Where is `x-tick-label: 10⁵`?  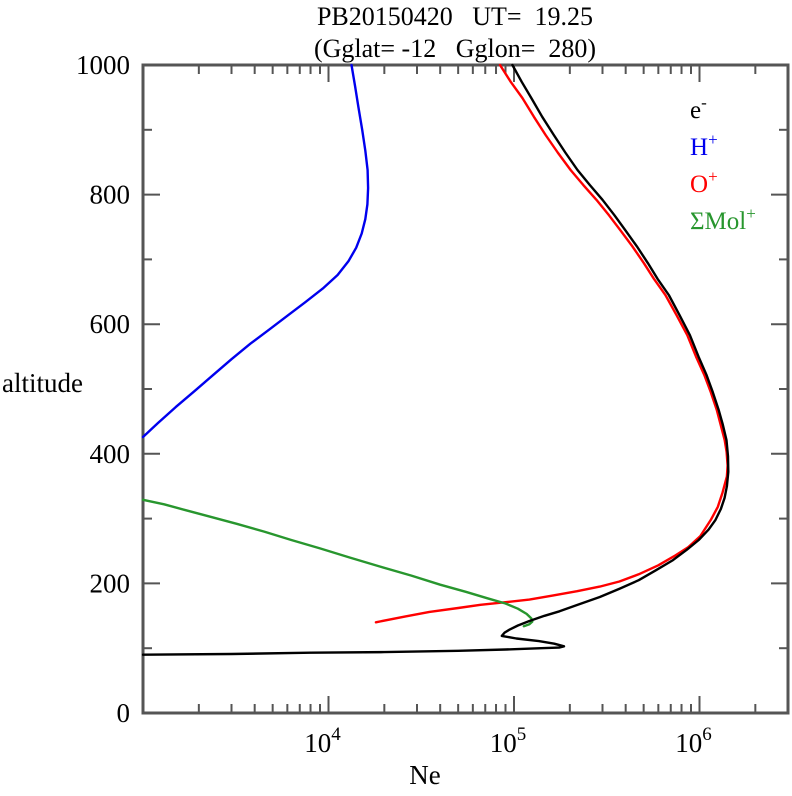
x-tick-label: 10⁵ is located at coordinates (508, 741).